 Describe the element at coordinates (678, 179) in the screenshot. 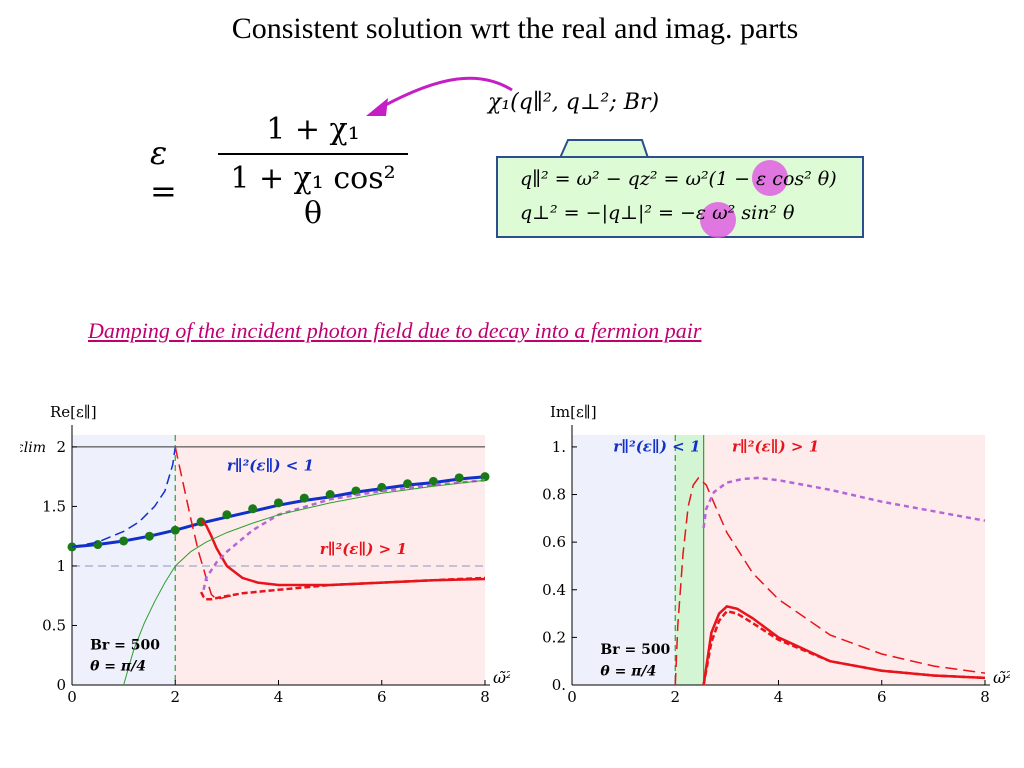

I see `callout-line-1: q∥² = ω² − qz² = ω²(1 − ε cos² θ)` at that location.